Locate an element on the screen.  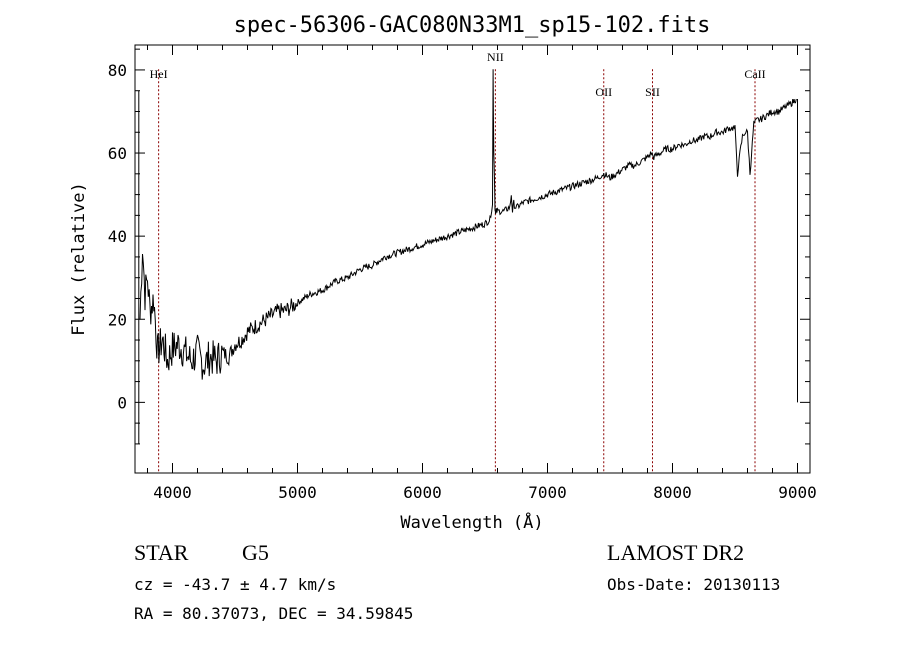
y-tick-label: 40 is located at coordinates (117, 236).